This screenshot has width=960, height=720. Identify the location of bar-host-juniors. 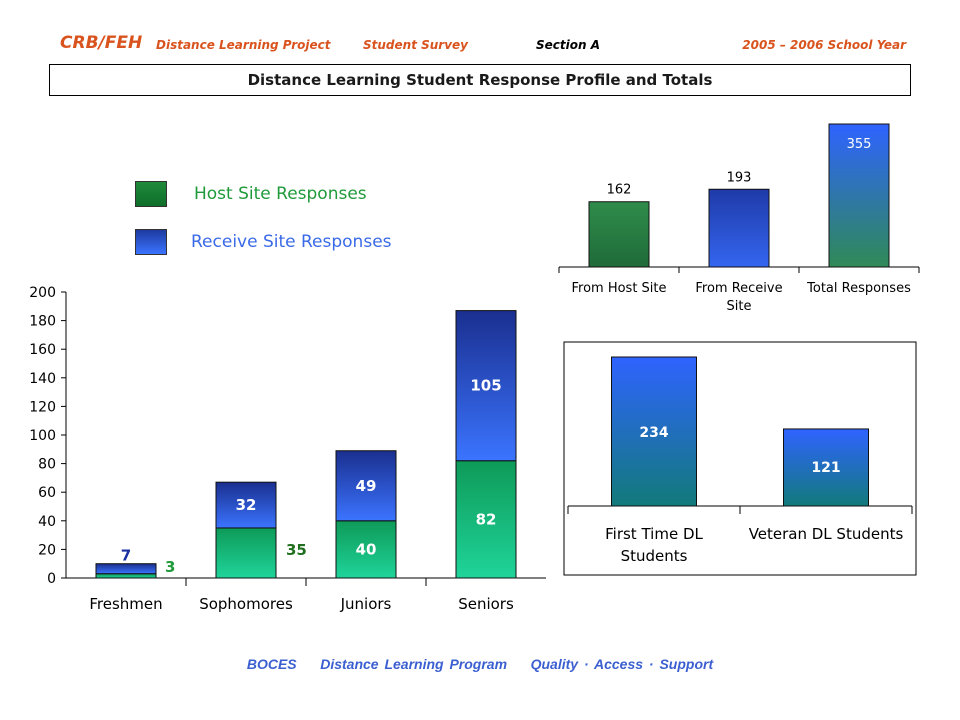
(366, 549).